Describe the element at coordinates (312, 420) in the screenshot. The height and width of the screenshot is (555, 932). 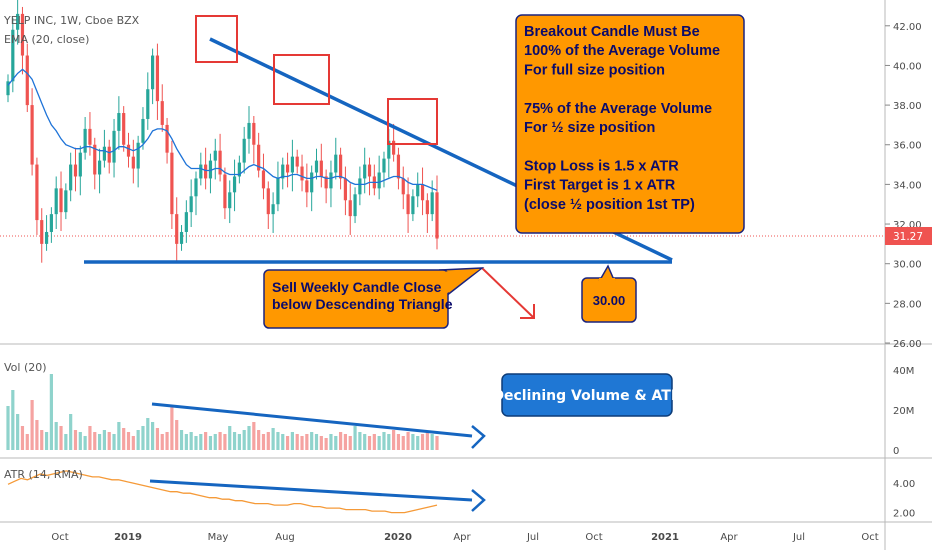
I see `volume-trendline` at that location.